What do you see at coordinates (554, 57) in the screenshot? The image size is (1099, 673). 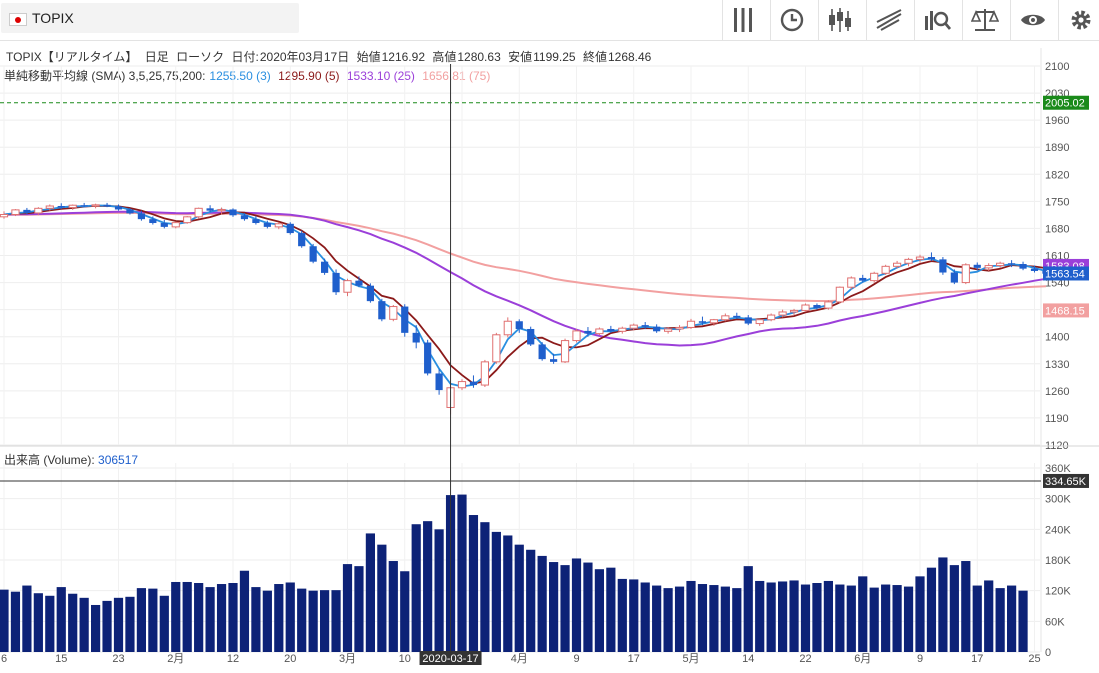 I see `info-low: 1199.25` at bounding box center [554, 57].